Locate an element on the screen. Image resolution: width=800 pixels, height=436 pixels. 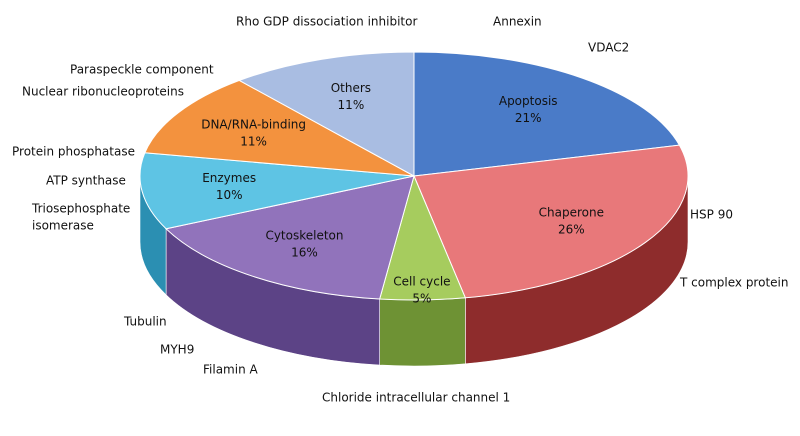
annotation: Paraspeckle component is located at coordinates (142, 70).